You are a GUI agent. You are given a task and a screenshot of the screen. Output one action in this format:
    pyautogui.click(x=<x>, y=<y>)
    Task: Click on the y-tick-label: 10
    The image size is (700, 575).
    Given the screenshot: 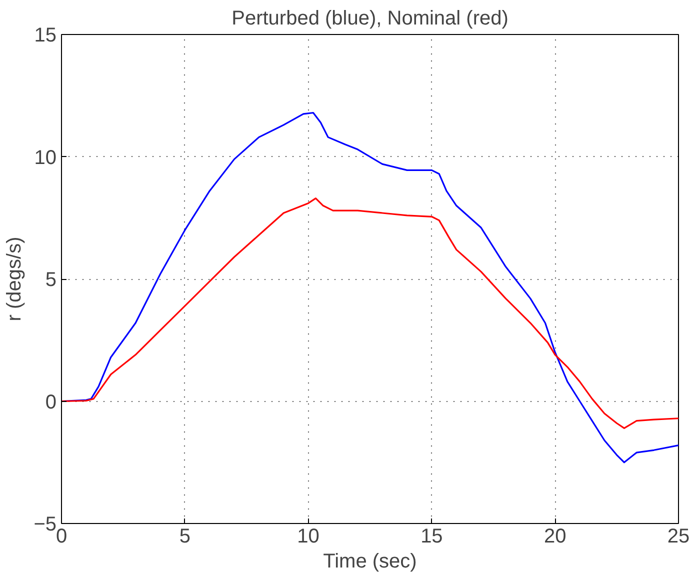 What is the action you would take?
    pyautogui.click(x=45, y=157)
    